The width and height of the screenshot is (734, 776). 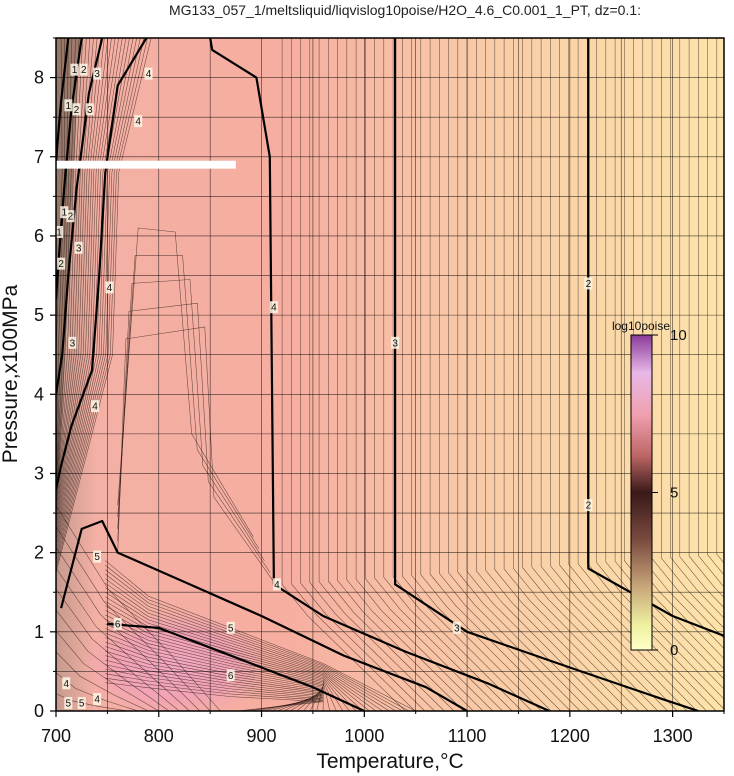 What do you see at coordinates (678, 335) in the screenshot?
I see `colorbar-tick-label: 10` at bounding box center [678, 335].